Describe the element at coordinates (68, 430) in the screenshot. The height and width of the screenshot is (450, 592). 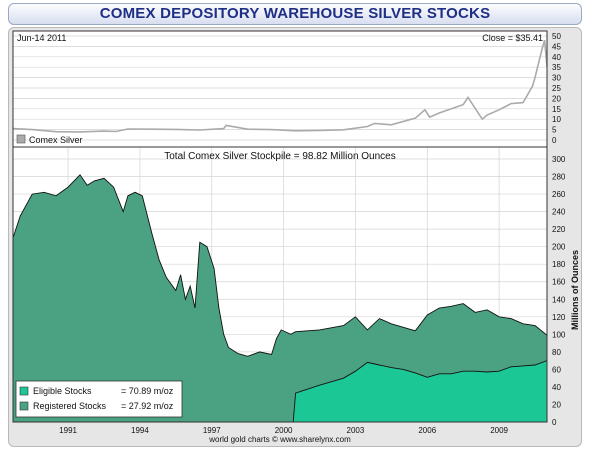
I see `stocks-x-tick-label: 1991` at that location.